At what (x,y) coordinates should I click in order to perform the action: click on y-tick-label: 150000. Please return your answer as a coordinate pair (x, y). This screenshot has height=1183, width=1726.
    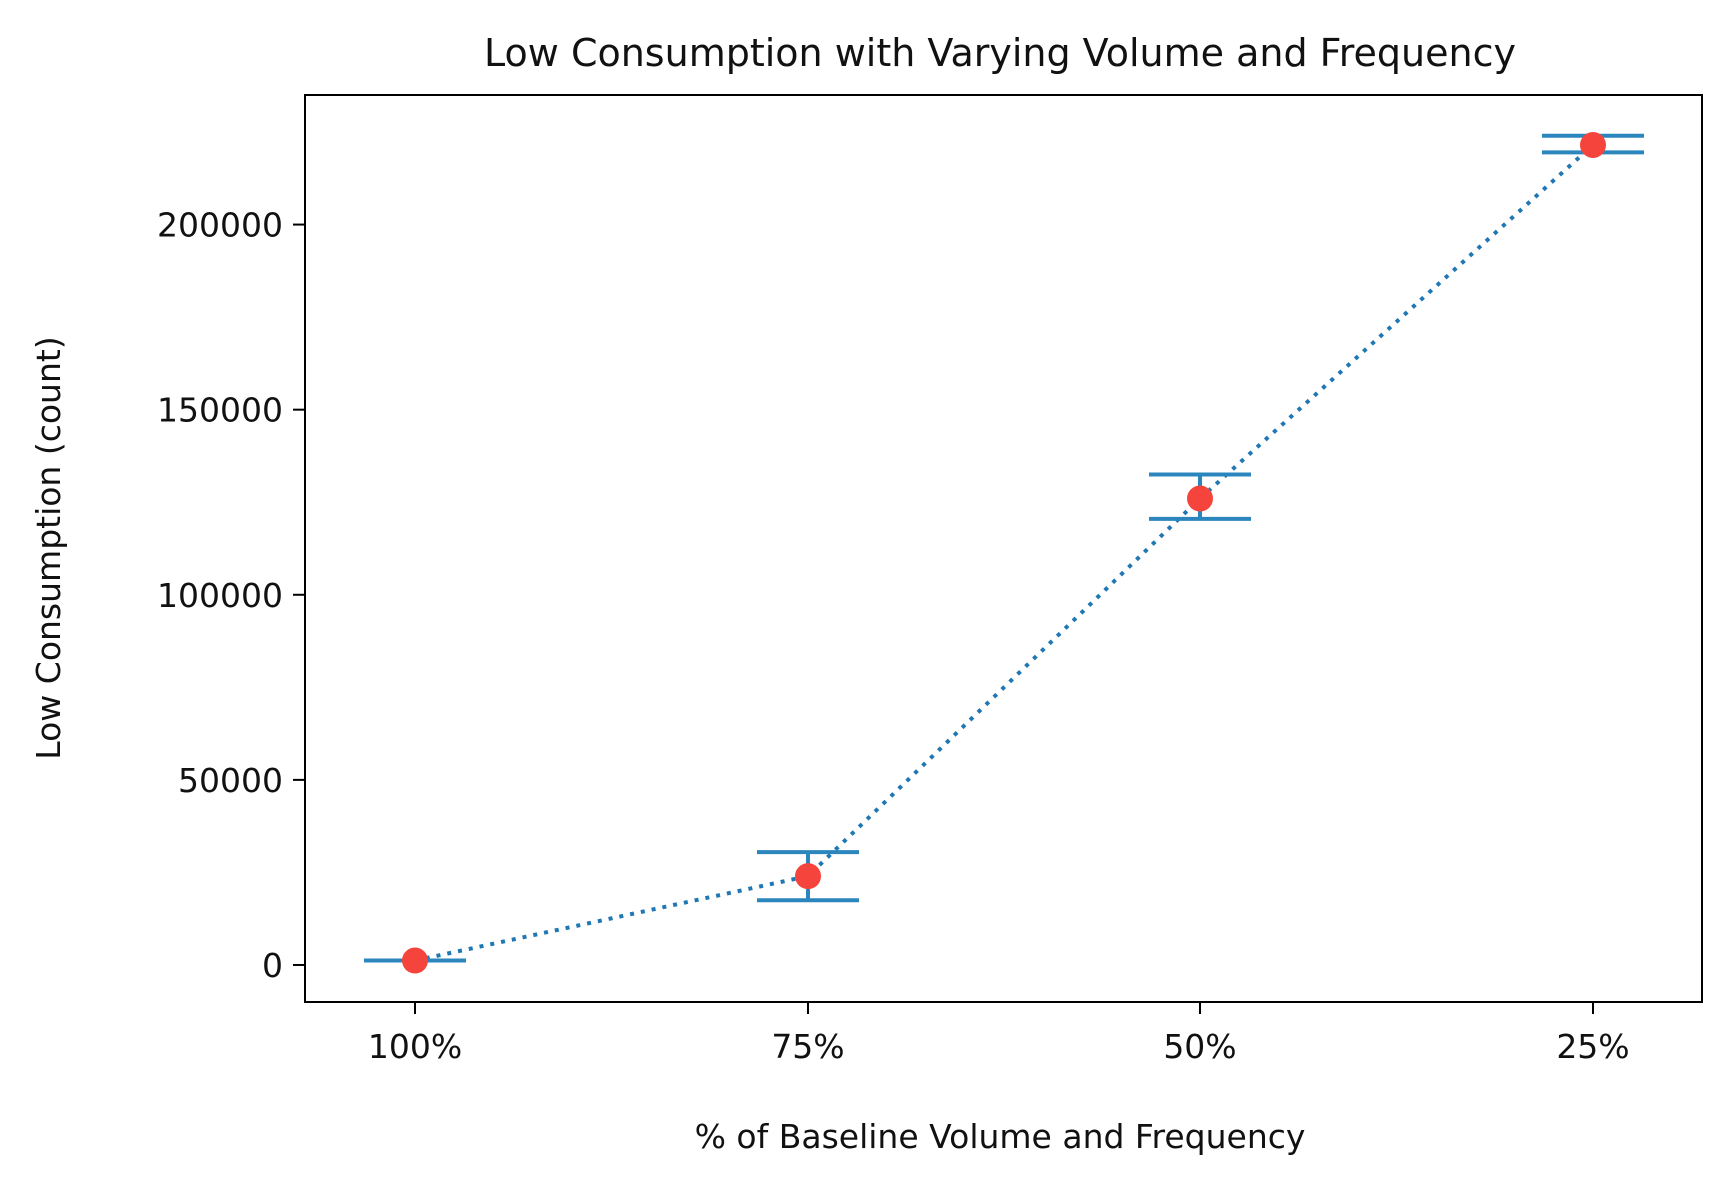
    Looking at the image, I should click on (220, 410).